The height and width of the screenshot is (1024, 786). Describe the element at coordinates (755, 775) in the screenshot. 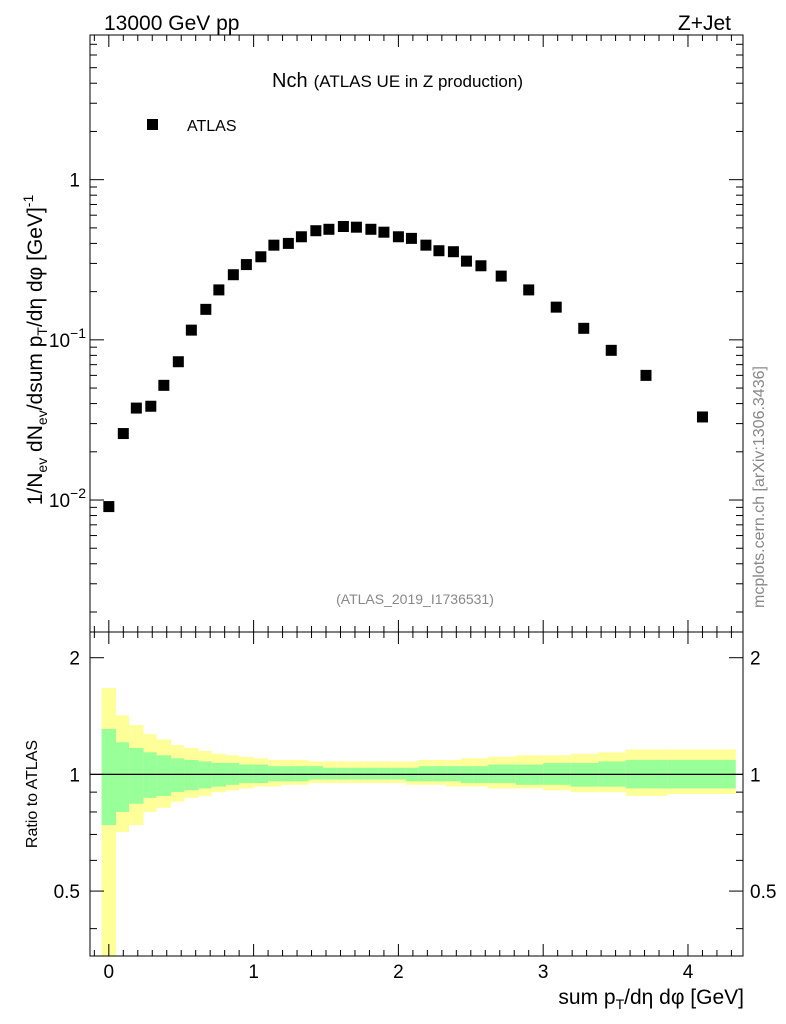

I see `ratio-y-tick-label-right: 1` at that location.